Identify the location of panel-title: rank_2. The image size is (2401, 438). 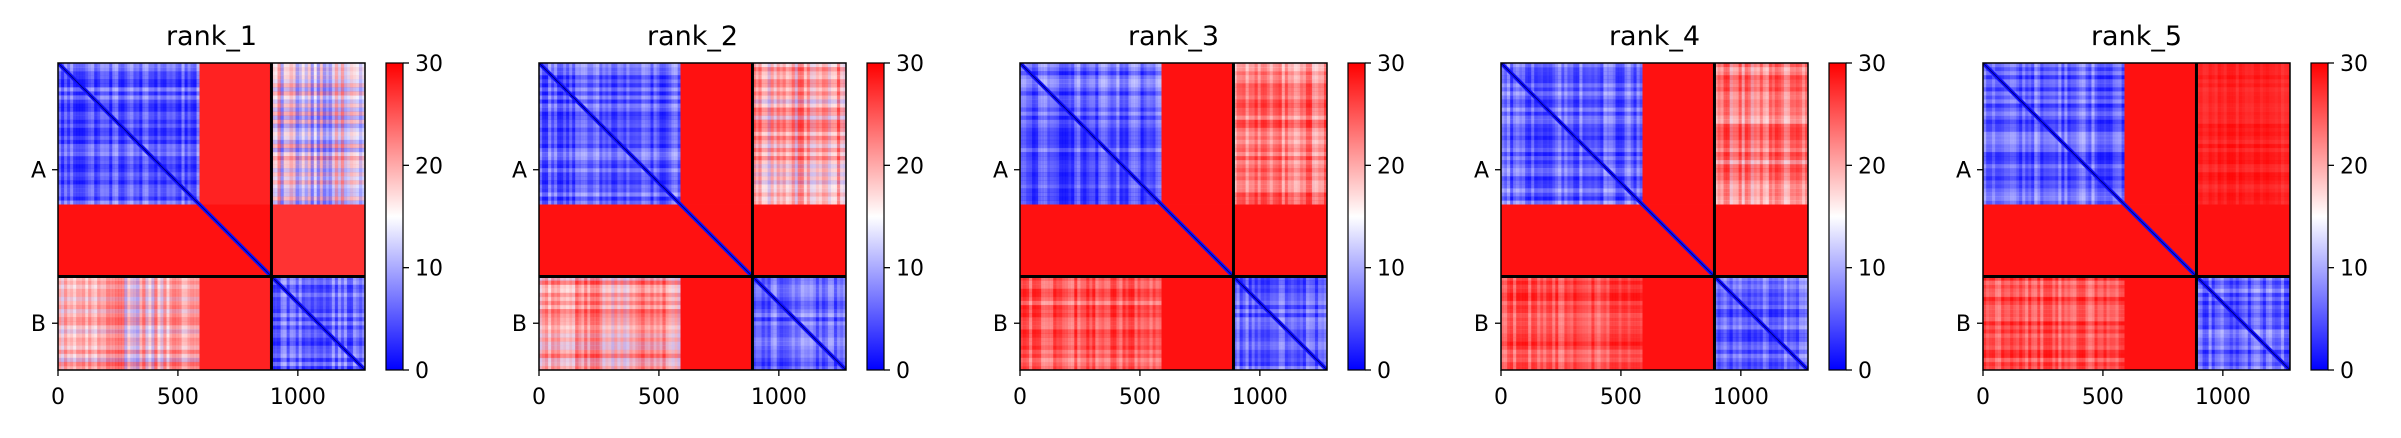
(692, 36).